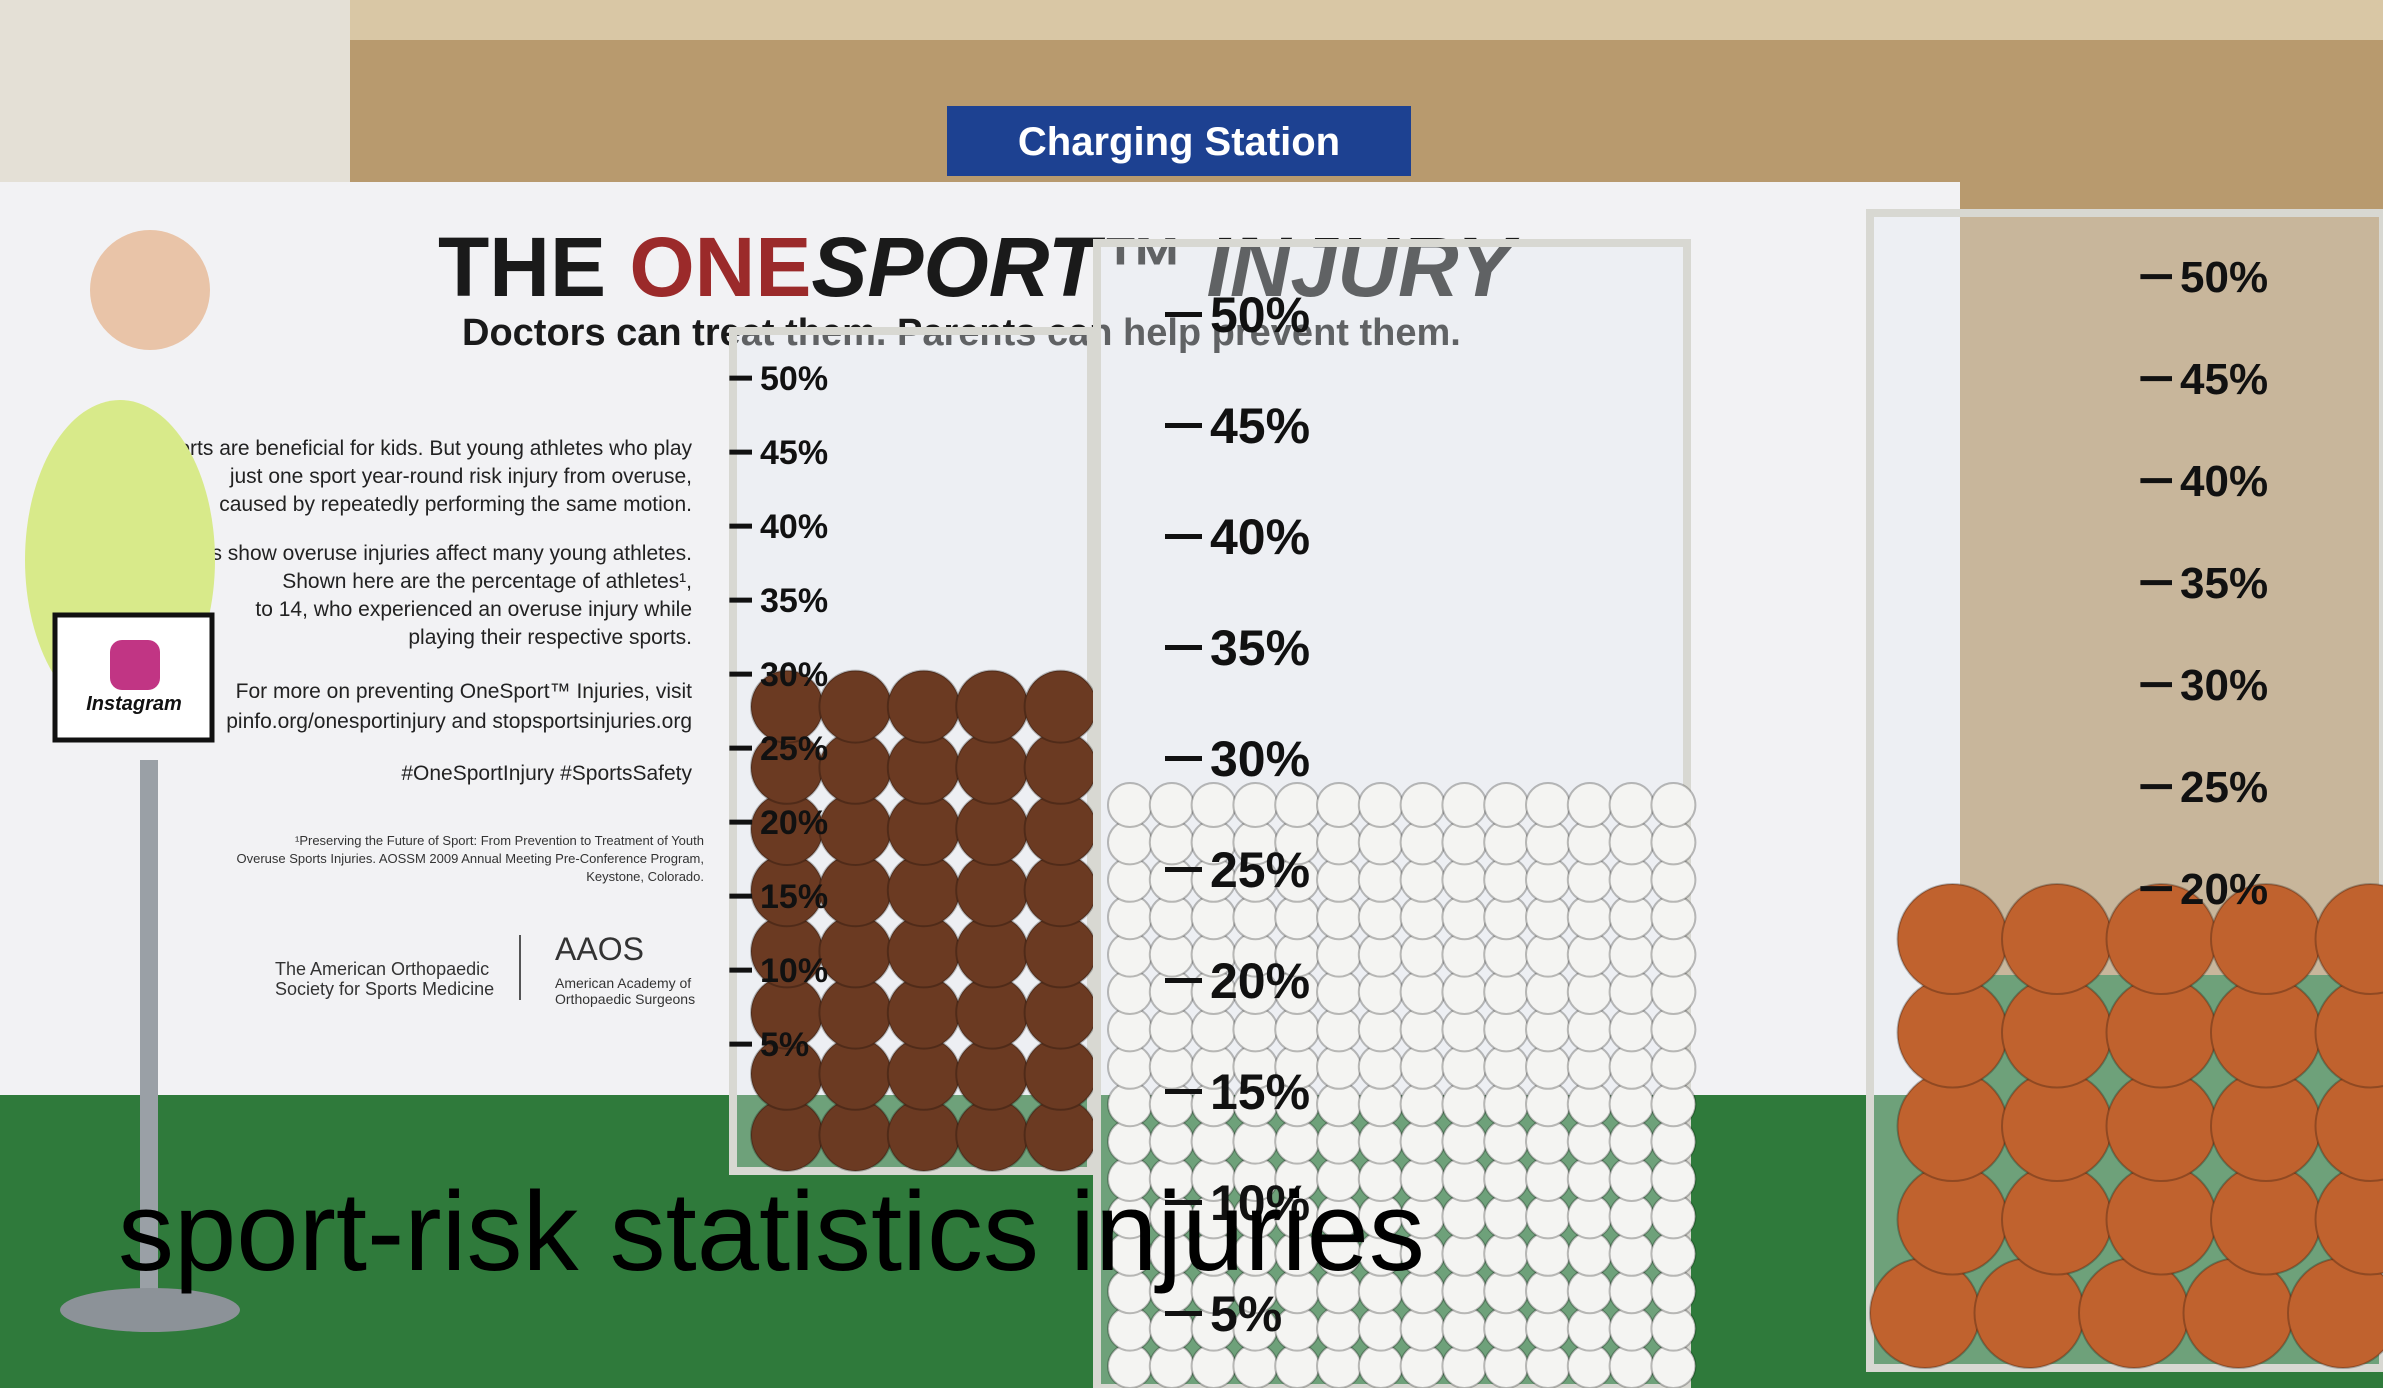  I want to click on ceiling, so click(1191, 20).